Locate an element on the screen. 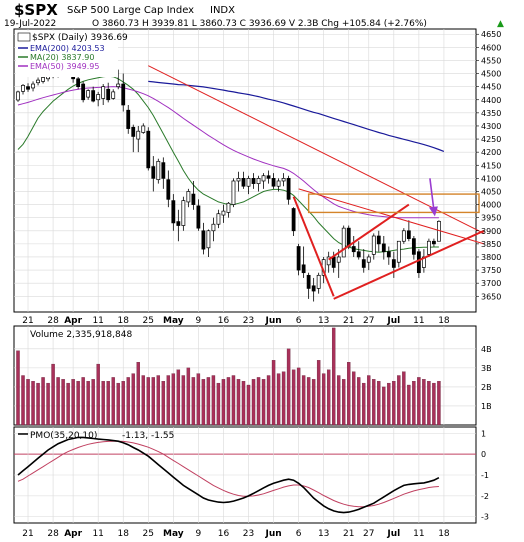 The image size is (524, 542). price-panel-title: $SPX (Daily) 3936.69 is located at coordinates (80, 38).